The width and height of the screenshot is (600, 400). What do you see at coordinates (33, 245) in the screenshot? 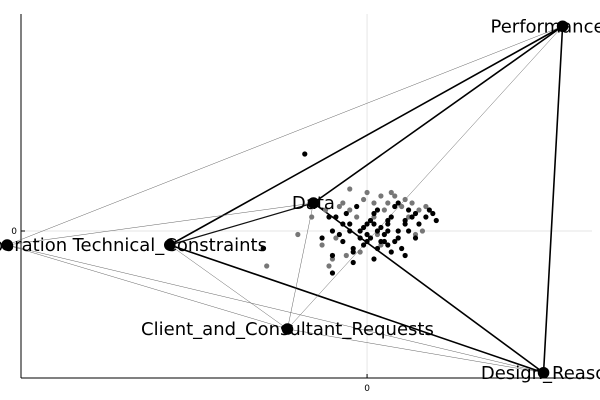
I see `node-label: Collaboration` at bounding box center [33, 245].